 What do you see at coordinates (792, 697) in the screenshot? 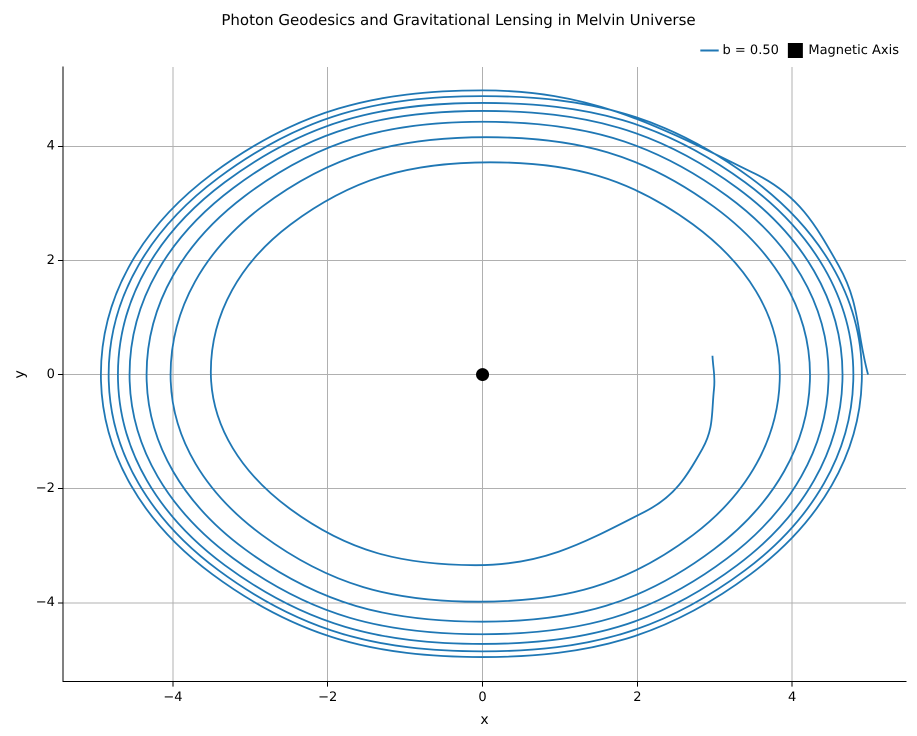
I see `x-tick-label: 4` at bounding box center [792, 697].